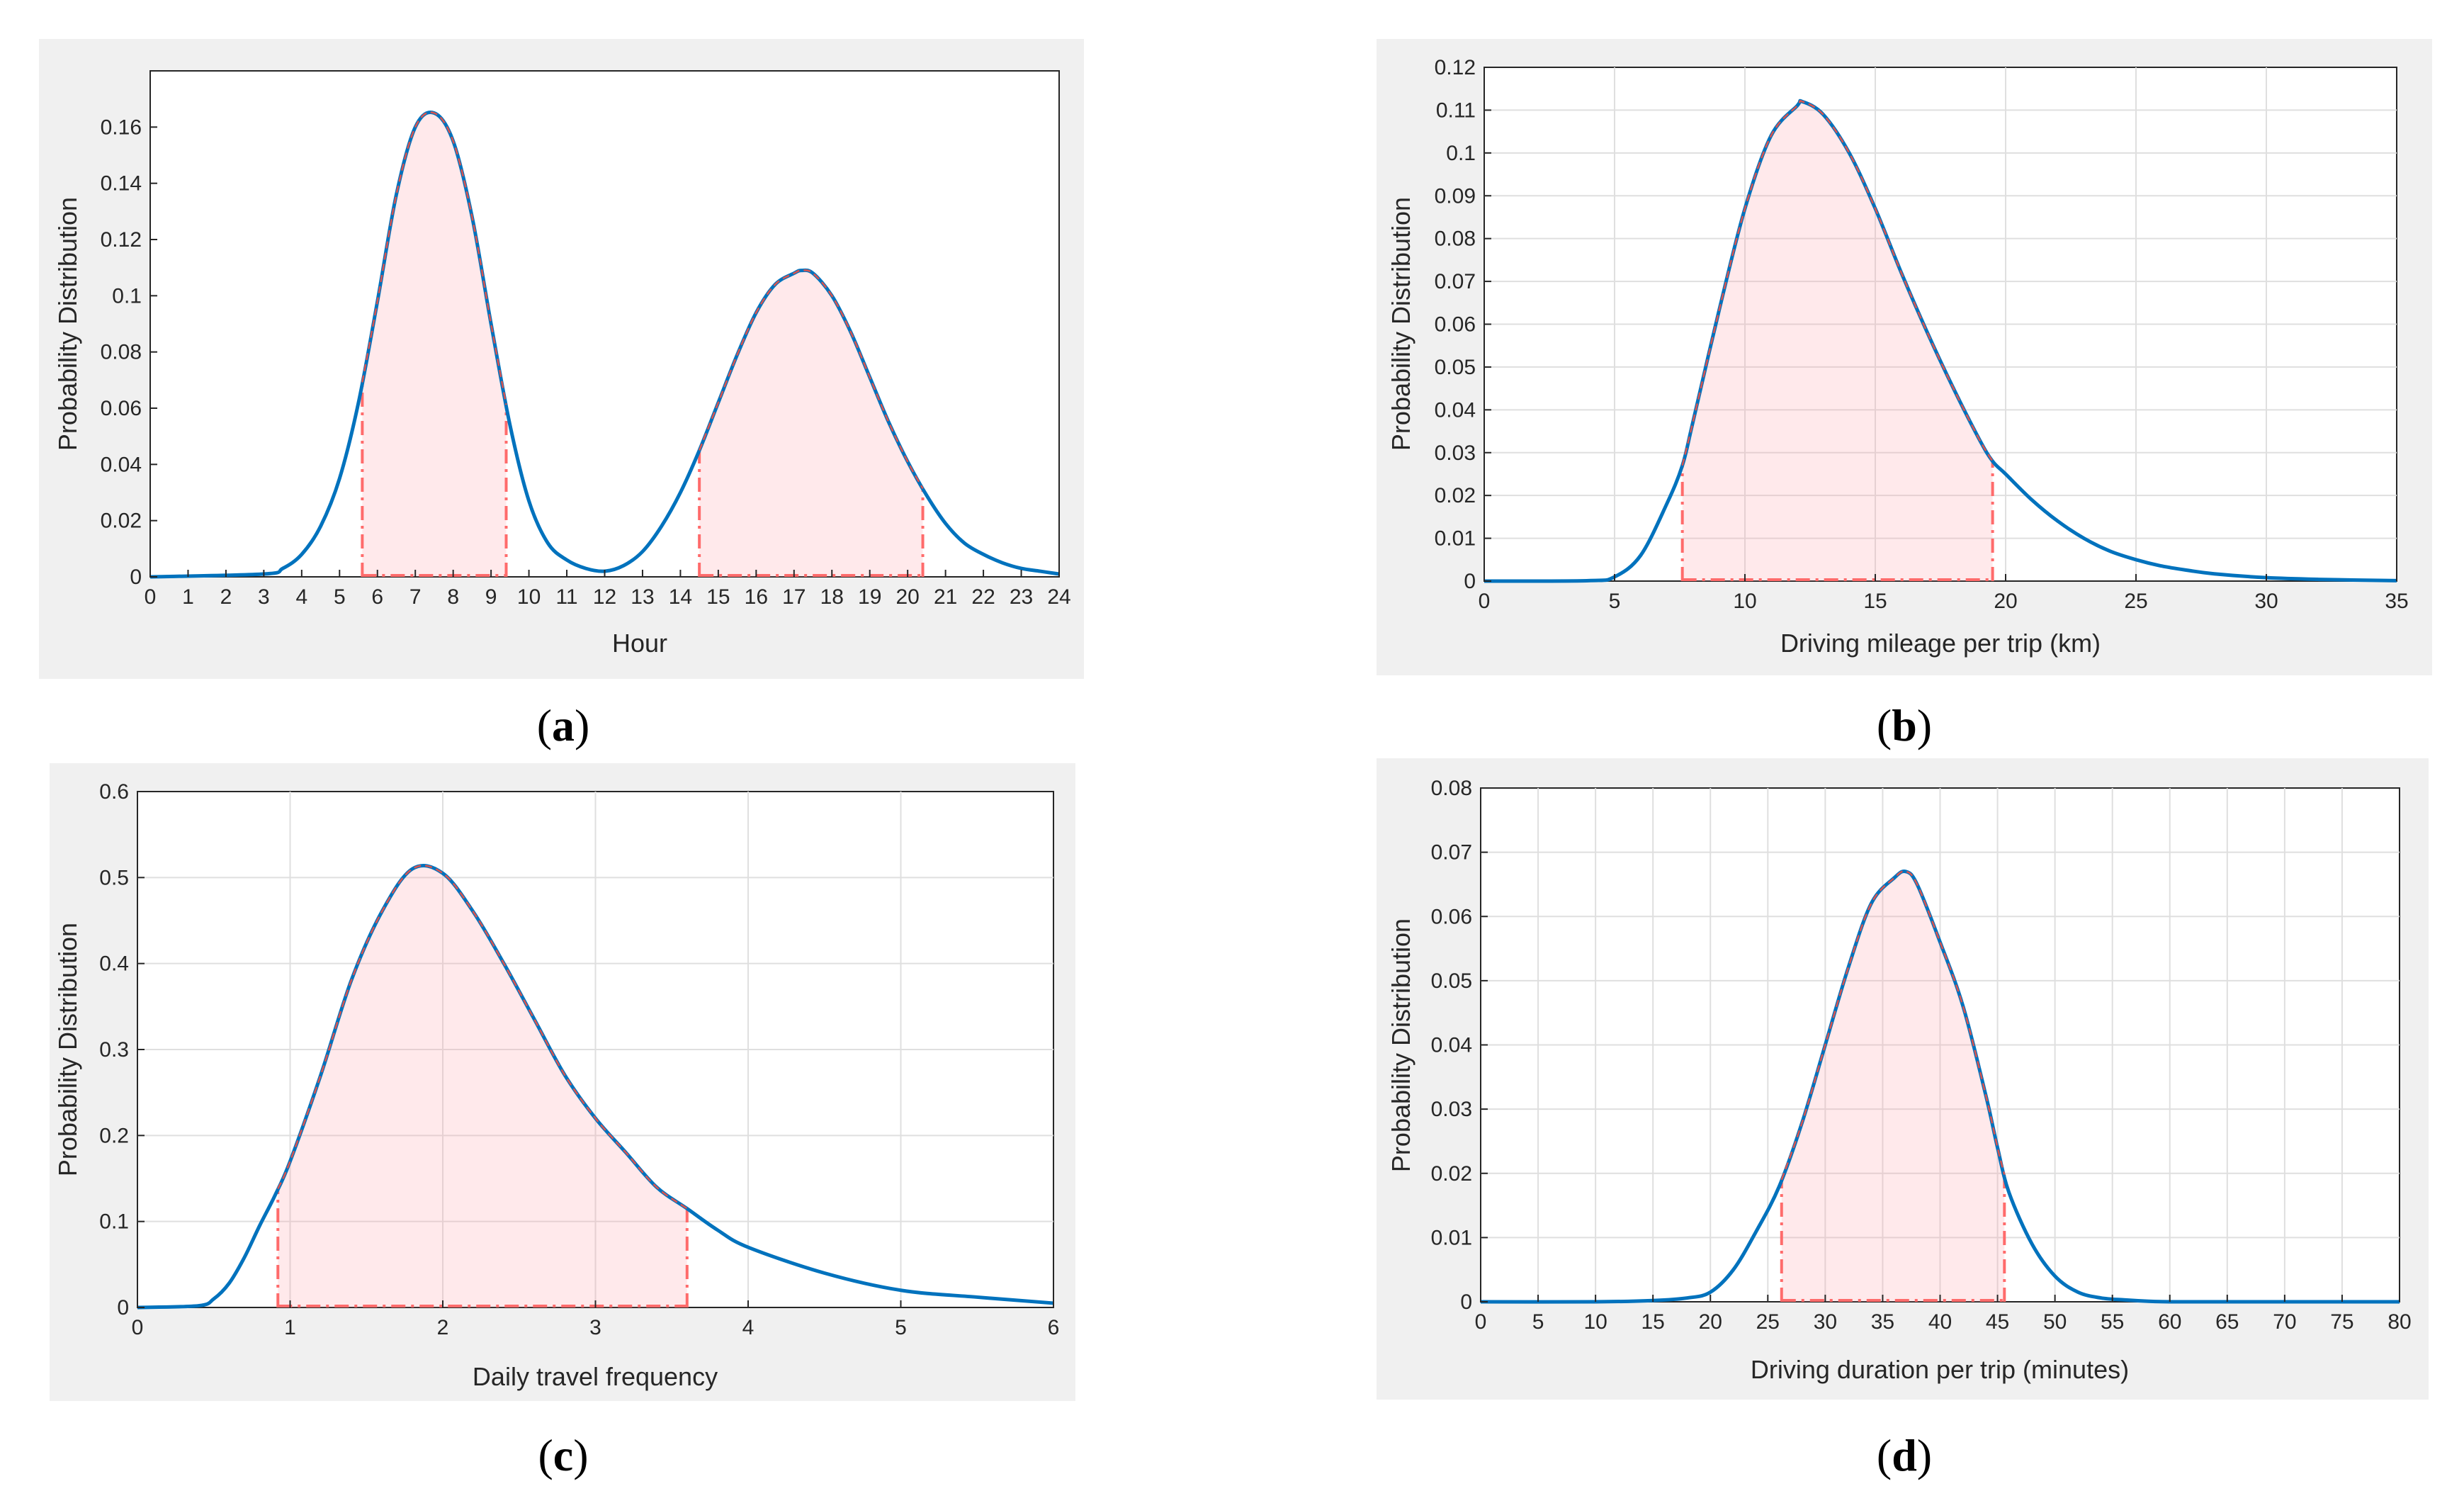 The width and height of the screenshot is (2464, 1491). Describe the element at coordinates (1451, 853) in the screenshot. I see `panel-d-ytick-label-7: 0.07` at that location.